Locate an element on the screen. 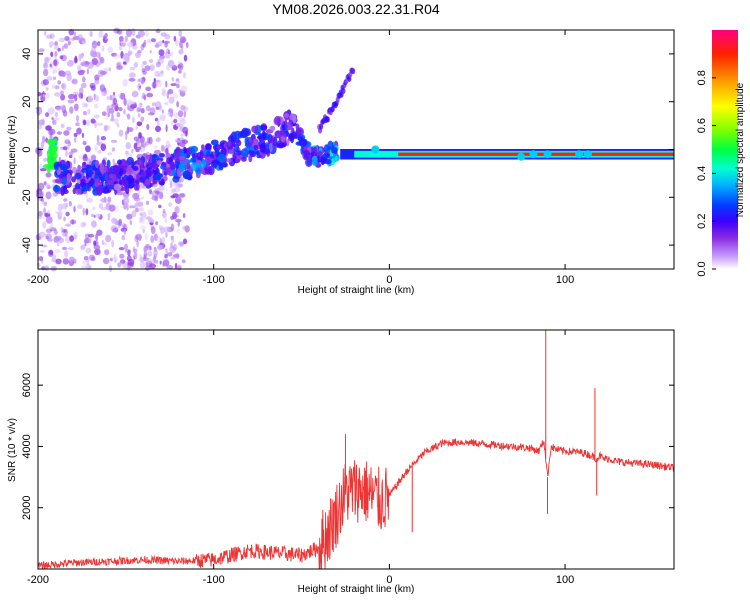 The height and width of the screenshot is (600, 750). snr-y-axis-label: SNR (10 * v/v) is located at coordinates (12, 450).